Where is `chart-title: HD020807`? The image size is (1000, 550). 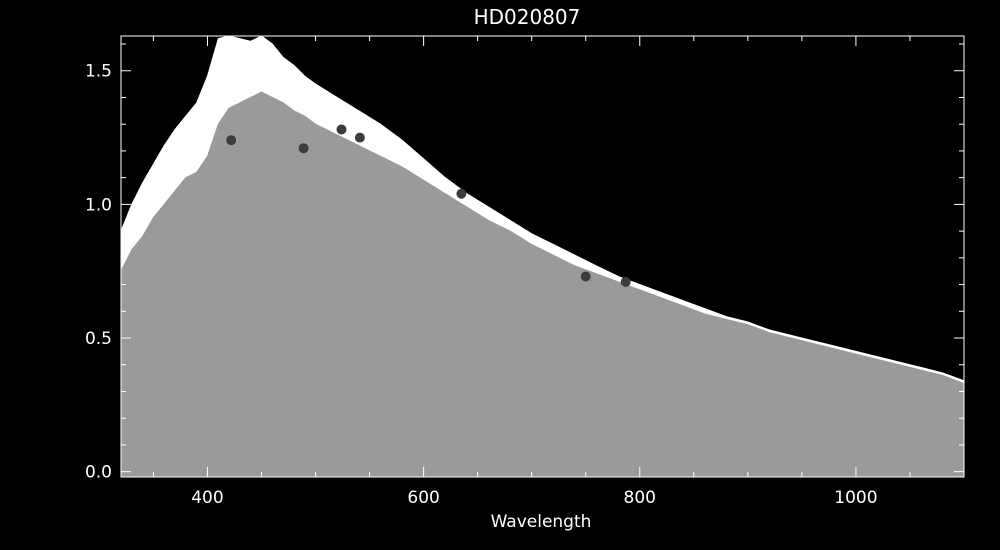 chart-title: HD020807 is located at coordinates (527, 17).